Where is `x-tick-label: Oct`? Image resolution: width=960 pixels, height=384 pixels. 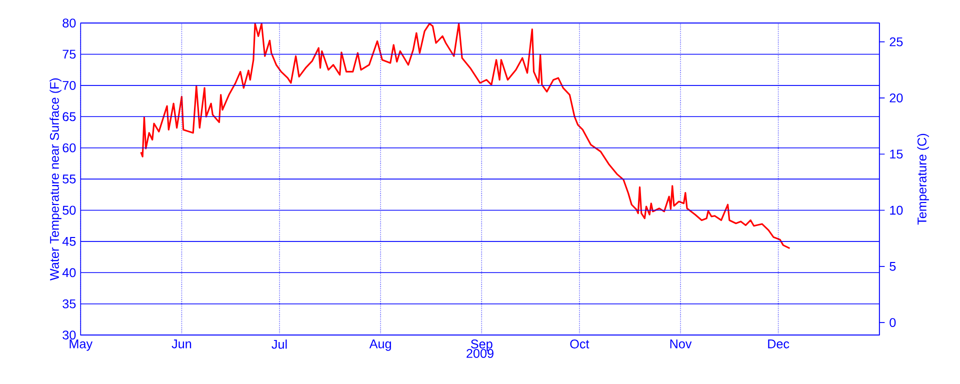
x-tick-label: Oct is located at coordinates (580, 344).